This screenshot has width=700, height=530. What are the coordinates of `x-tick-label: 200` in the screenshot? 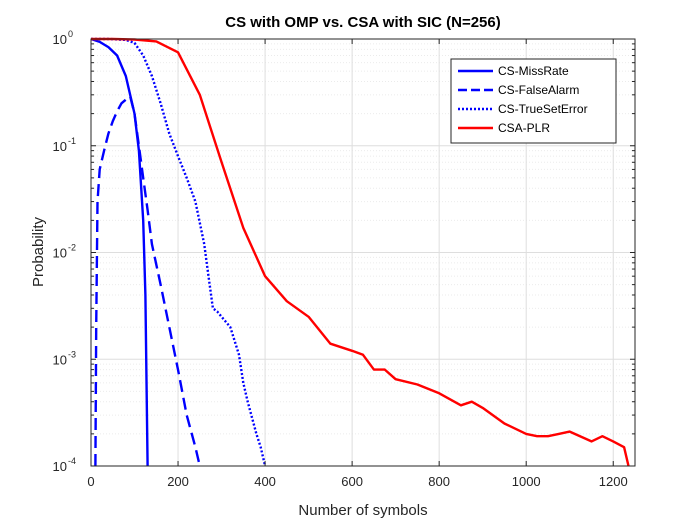 It's located at (178, 481).